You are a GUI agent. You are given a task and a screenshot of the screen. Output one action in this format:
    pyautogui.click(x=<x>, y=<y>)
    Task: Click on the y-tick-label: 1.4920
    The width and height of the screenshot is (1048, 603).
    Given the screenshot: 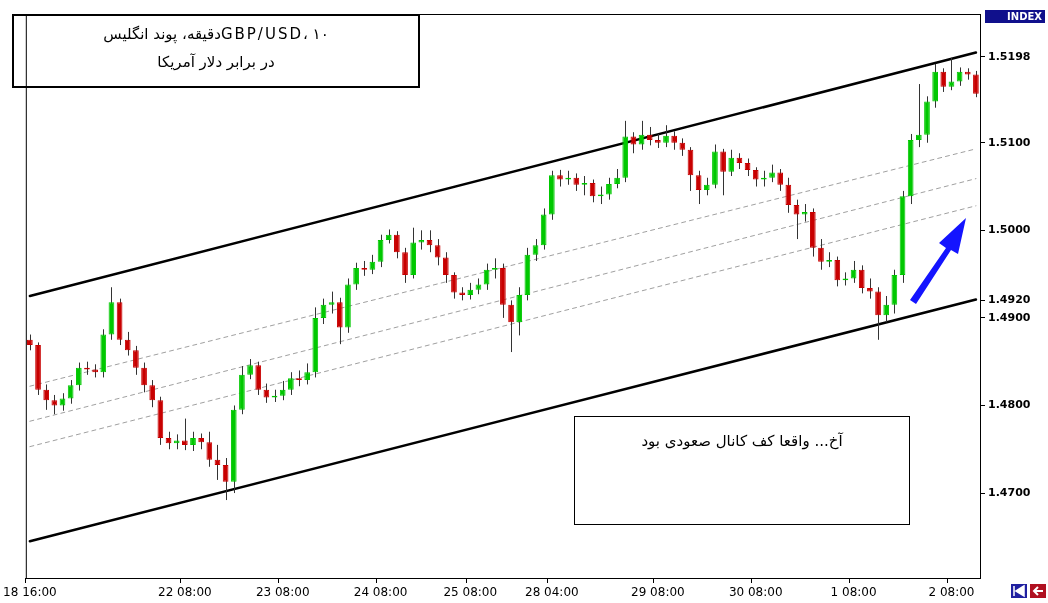 What is the action you would take?
    pyautogui.click(x=1009, y=300)
    